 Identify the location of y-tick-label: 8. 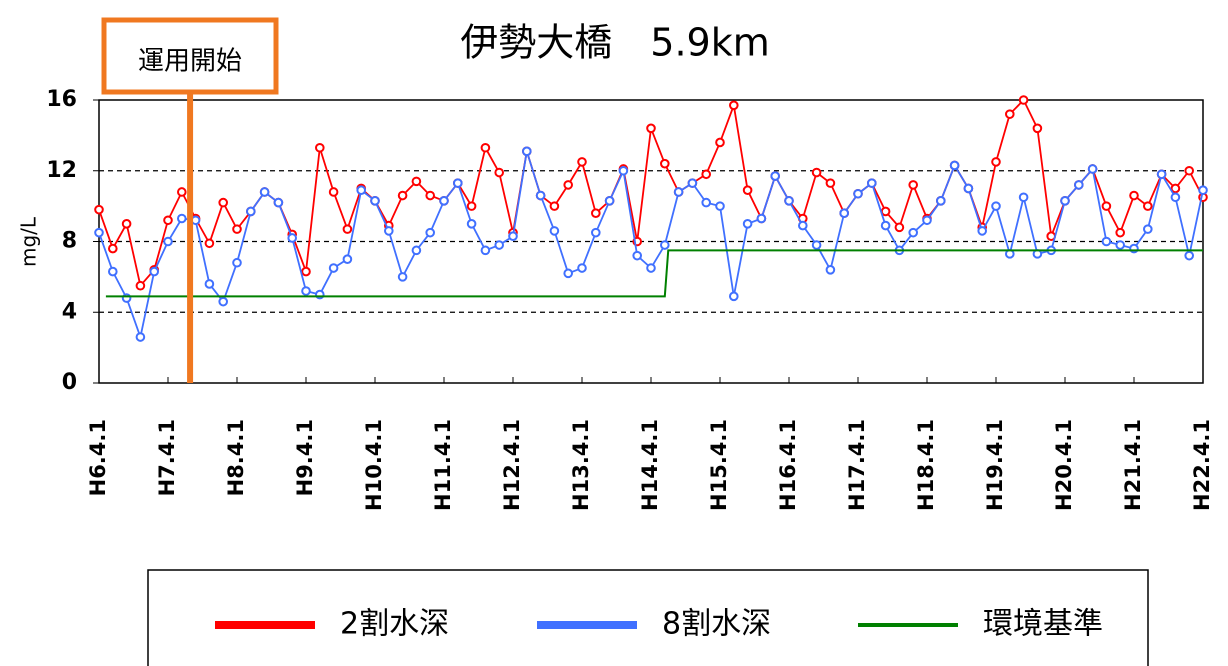
(69, 241).